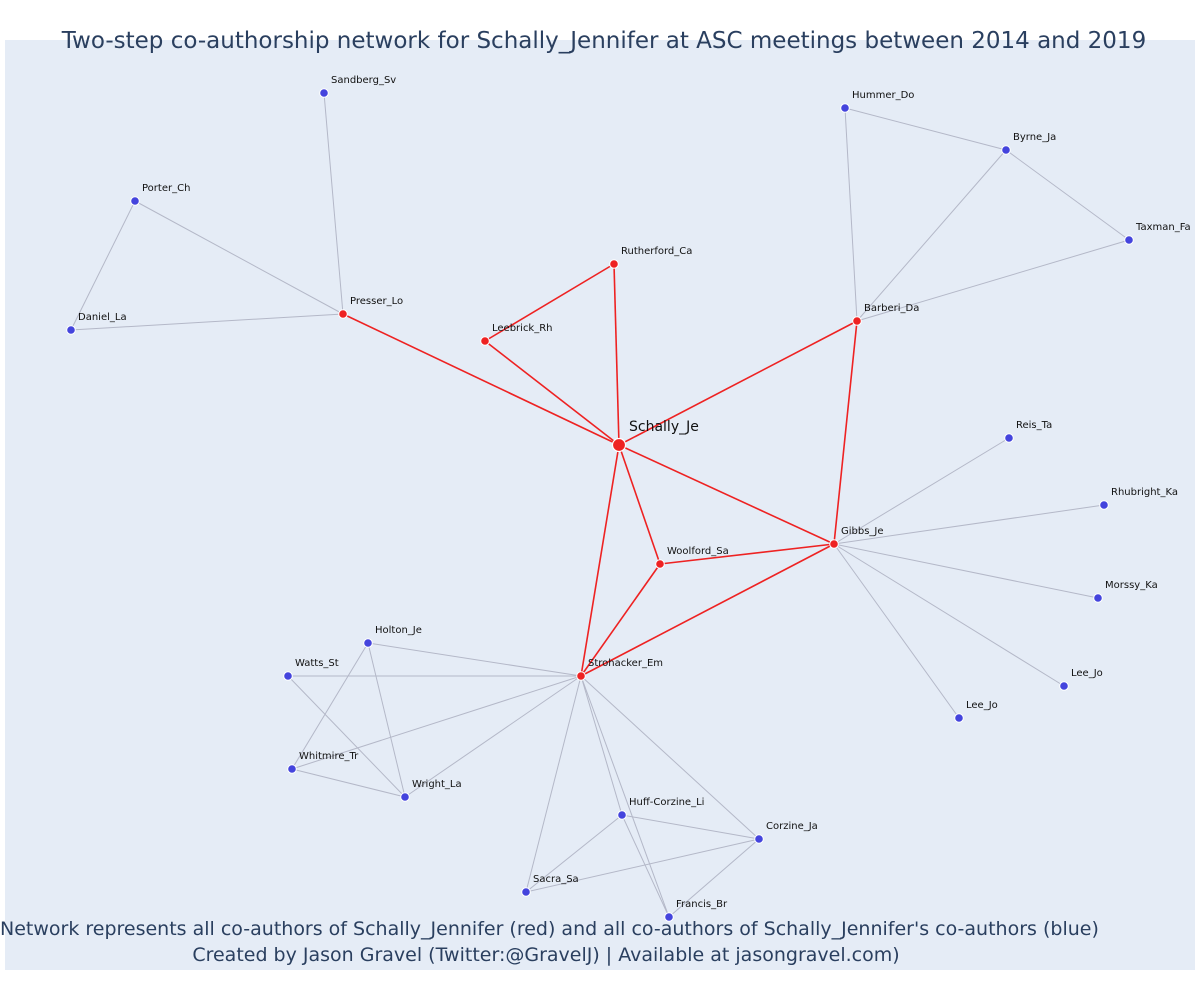 This screenshot has height=1000, width=1200. What do you see at coordinates (1129, 240) in the screenshot?
I see `node-taxman-fa` at bounding box center [1129, 240].